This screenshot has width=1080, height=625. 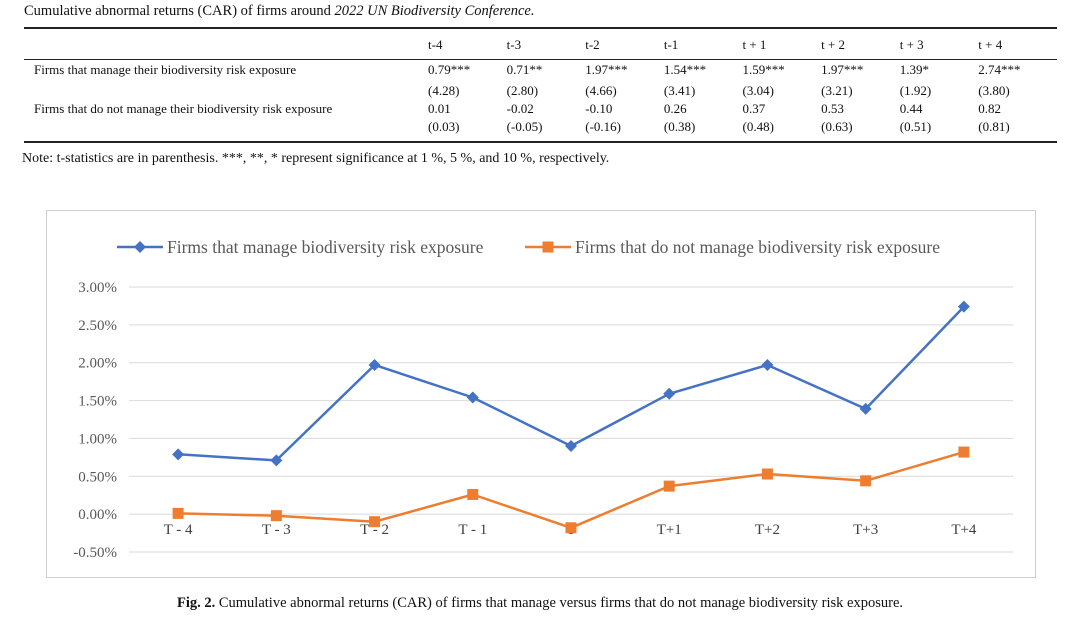 I want to click on table-cell: 0.79***, so click(x=449, y=69).